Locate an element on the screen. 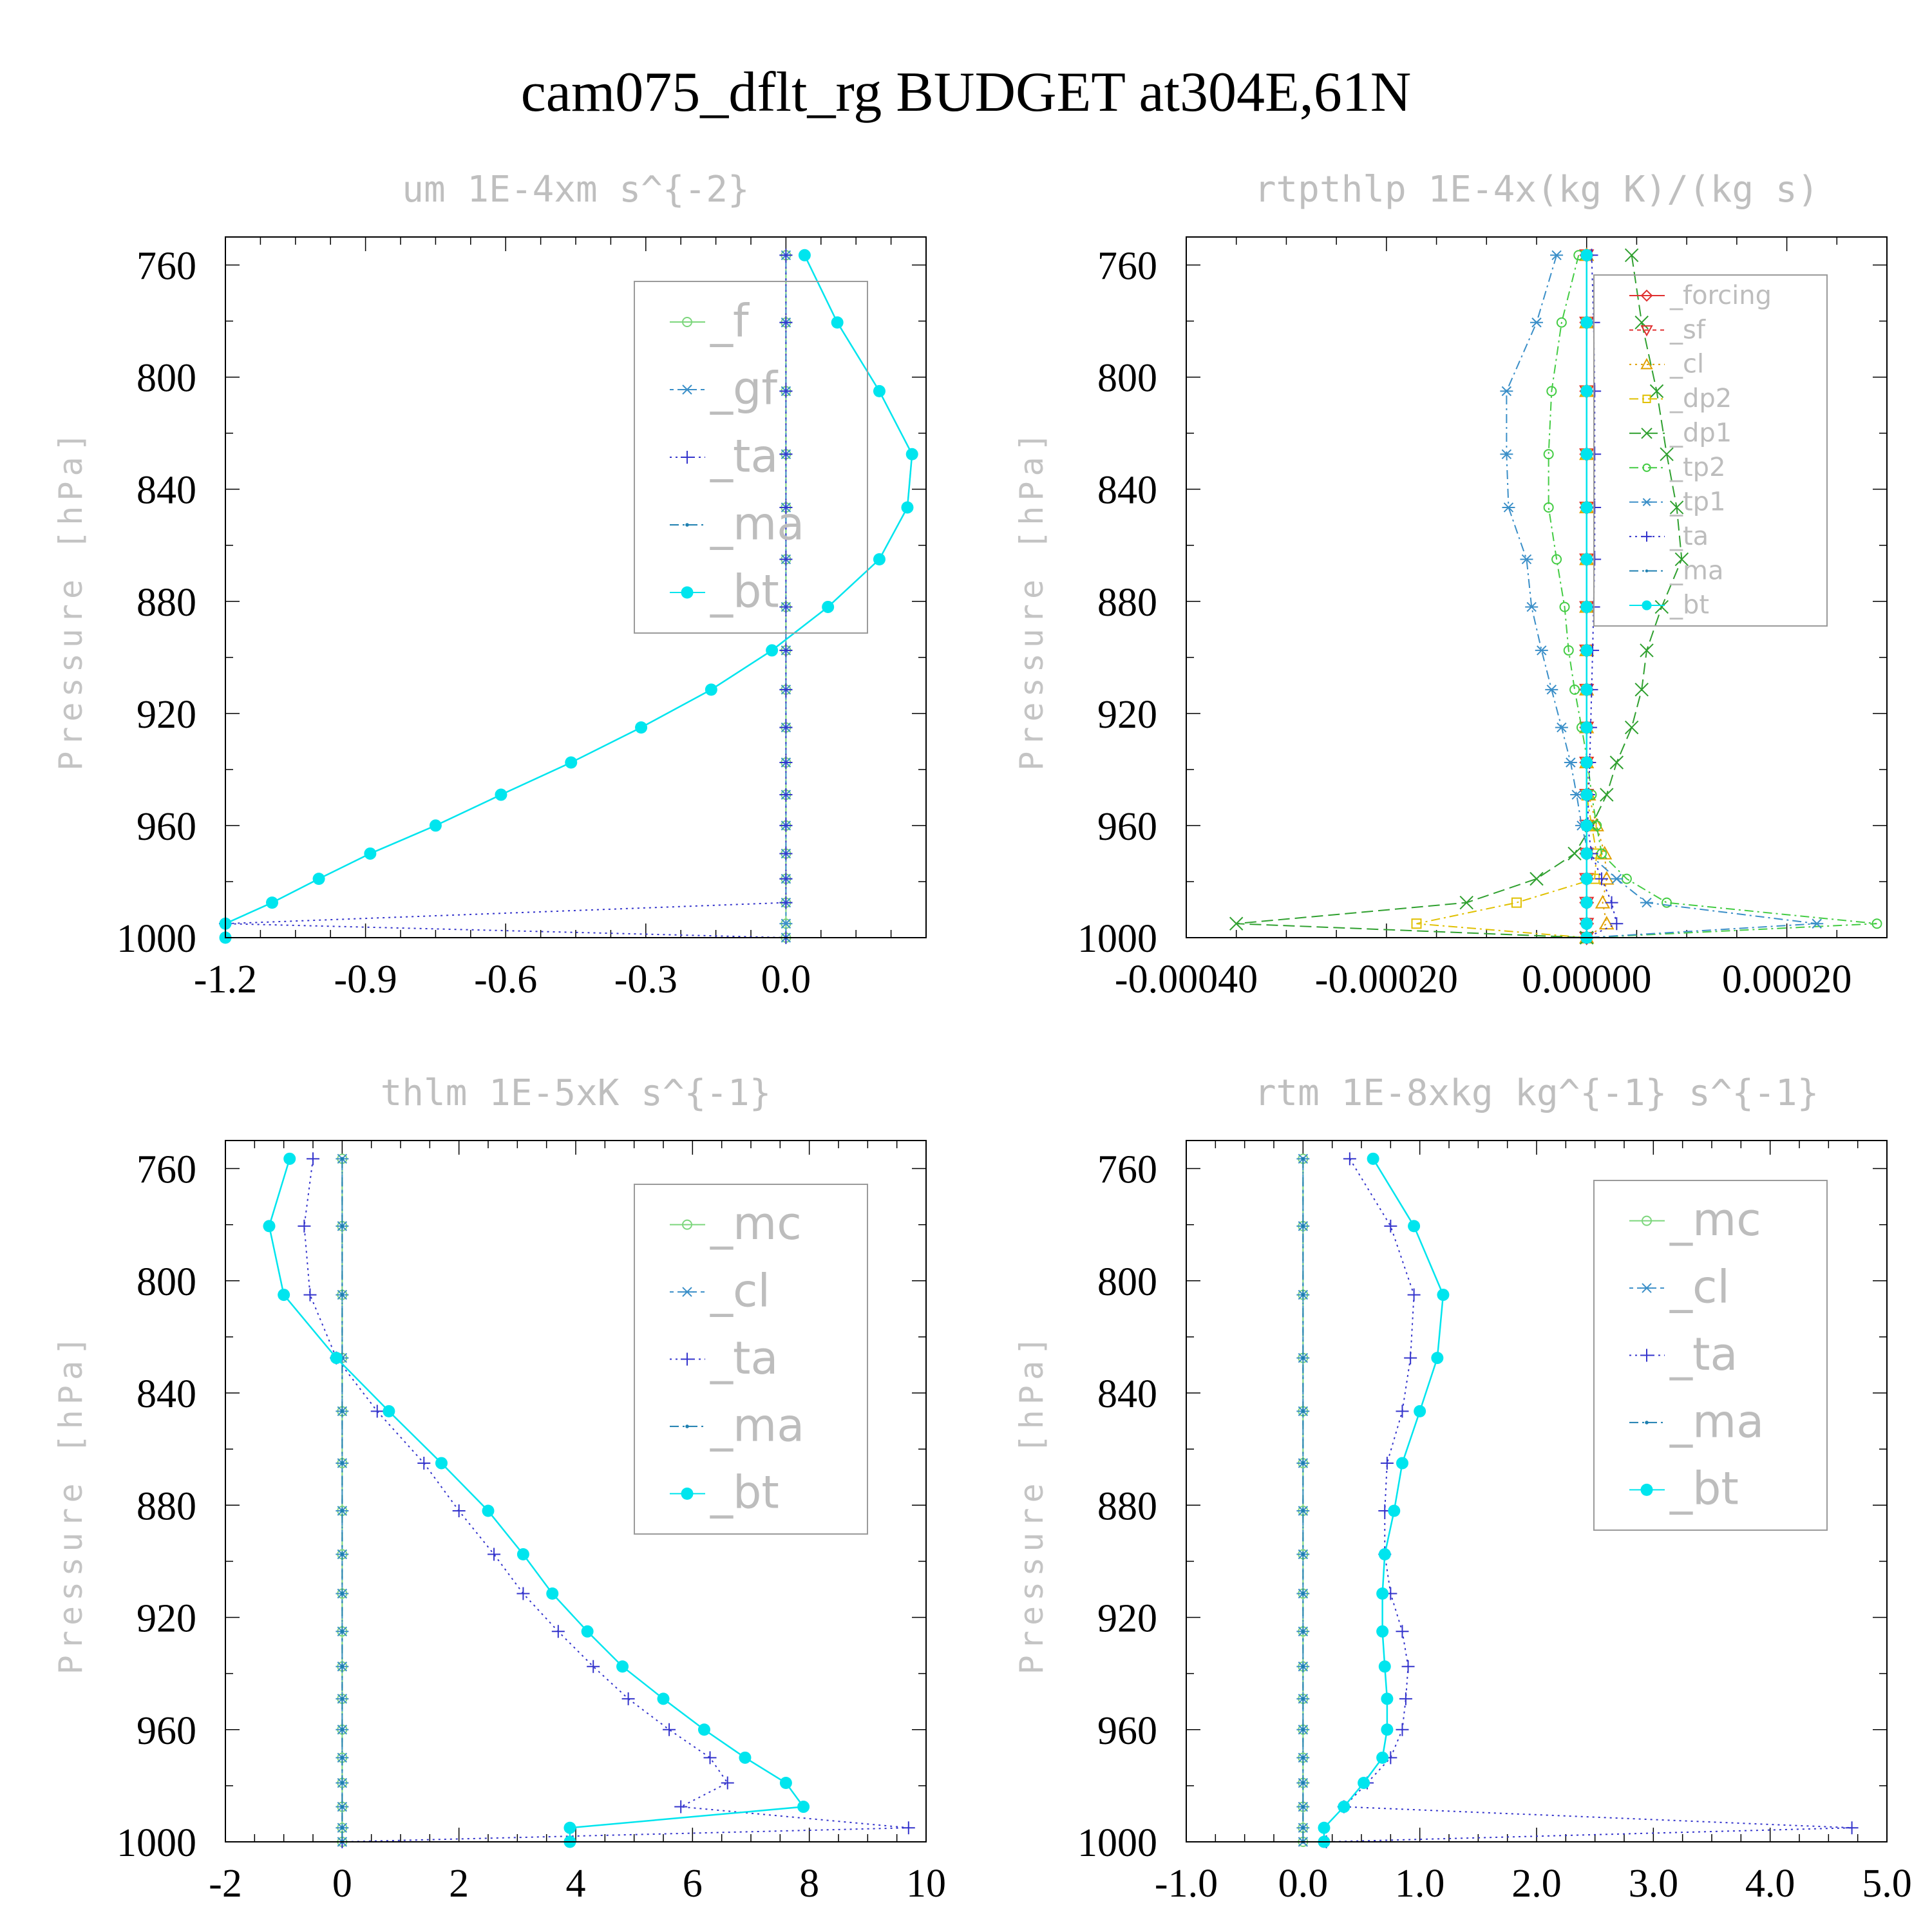 The height and width of the screenshot is (1932, 1932). series-line is located at coordinates (569, 596).